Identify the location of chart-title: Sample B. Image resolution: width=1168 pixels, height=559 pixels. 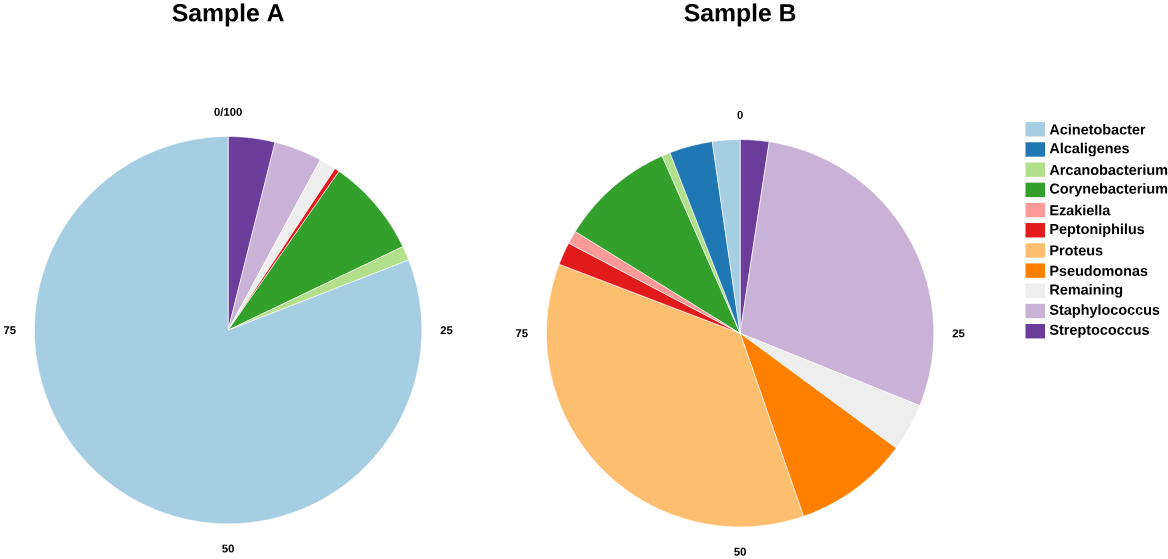
(740, 15).